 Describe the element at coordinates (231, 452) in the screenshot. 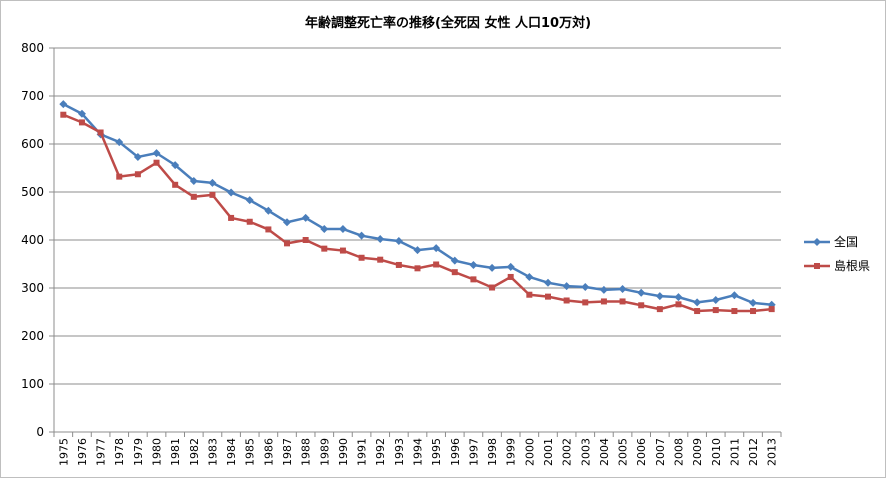

I see `x-tick-label-1984: 1984` at that location.